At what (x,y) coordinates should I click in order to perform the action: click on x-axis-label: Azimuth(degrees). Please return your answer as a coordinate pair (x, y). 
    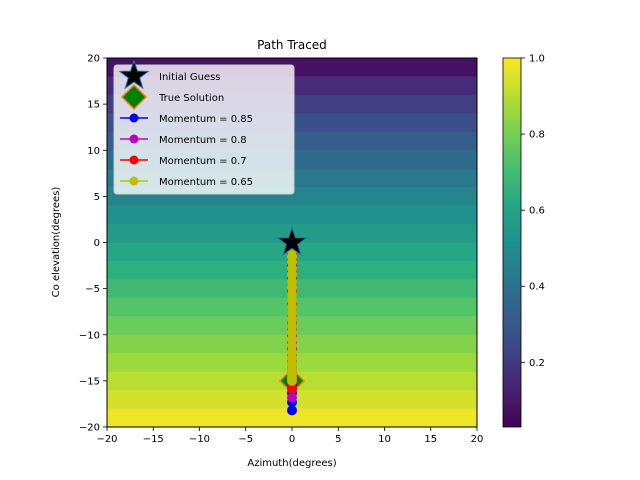
    Looking at the image, I should click on (291, 463).